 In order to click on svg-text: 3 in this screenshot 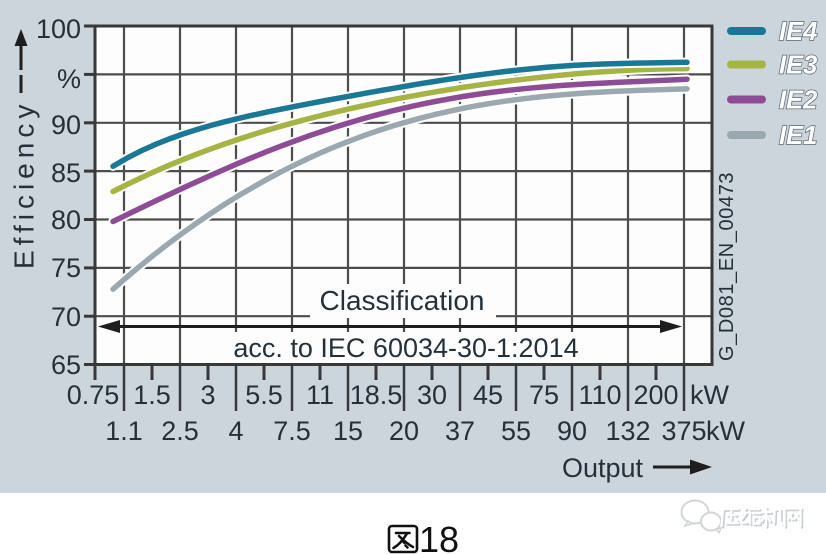, I will do `click(207, 395)`.